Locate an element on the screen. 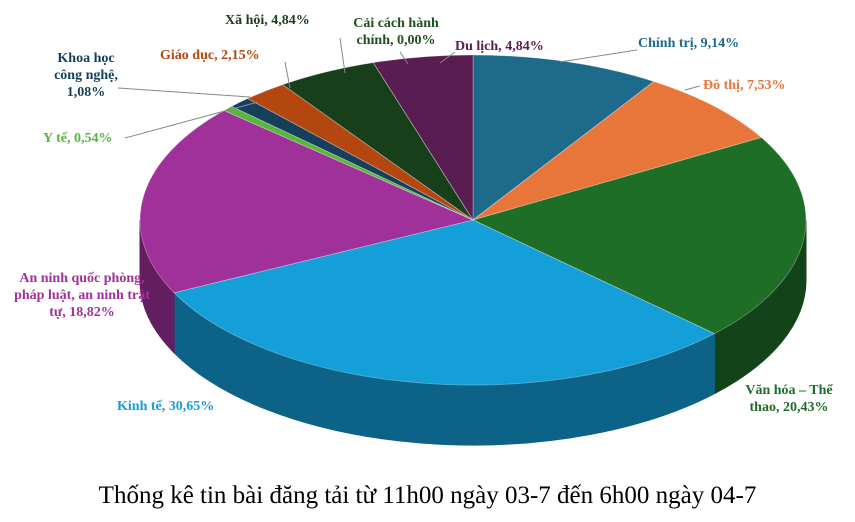 The image size is (855, 522). data-label: Xã hội, 4,84% is located at coordinates (285, 20).